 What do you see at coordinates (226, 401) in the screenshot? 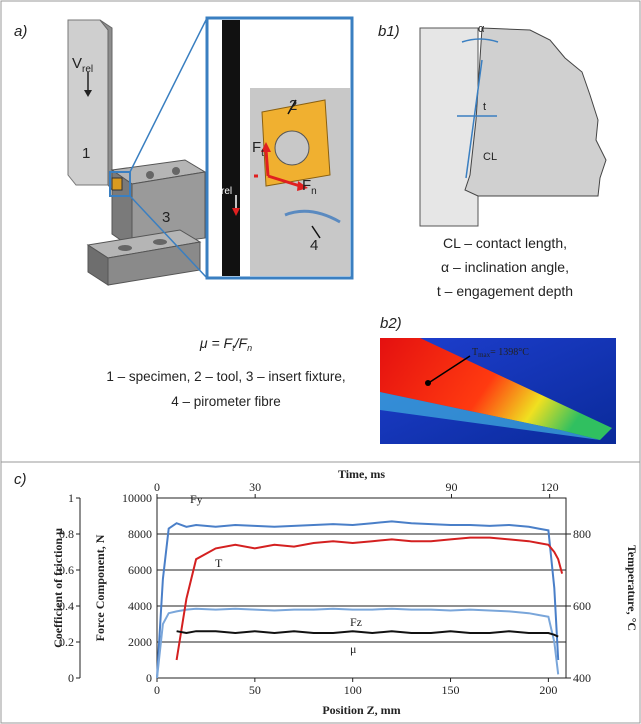
I see `legend-text: 4 – pirometer fibre` at bounding box center [226, 401].